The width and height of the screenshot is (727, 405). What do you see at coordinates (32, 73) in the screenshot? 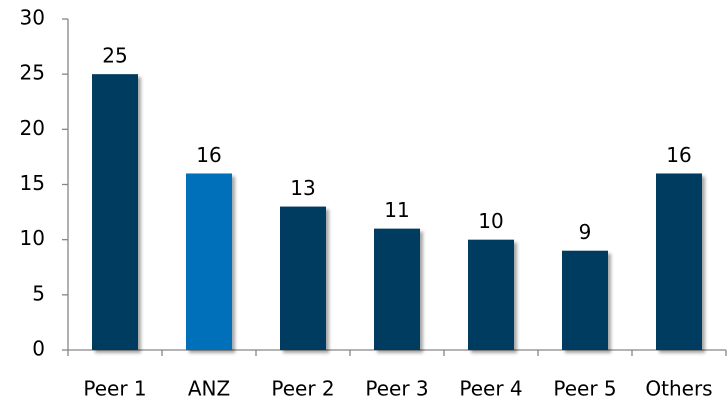
I see `y-tick-label: 25` at bounding box center [32, 73].